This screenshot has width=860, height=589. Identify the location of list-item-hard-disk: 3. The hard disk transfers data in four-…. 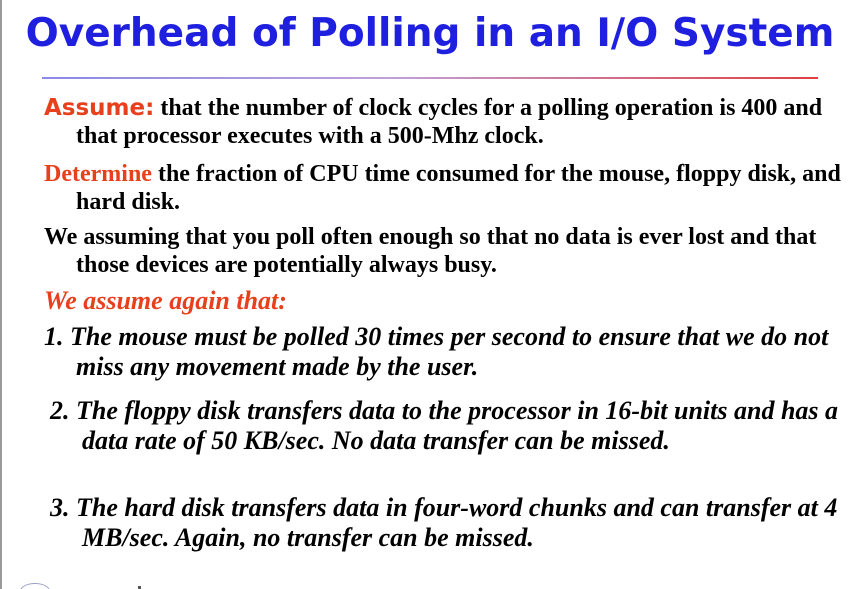
(444, 522).